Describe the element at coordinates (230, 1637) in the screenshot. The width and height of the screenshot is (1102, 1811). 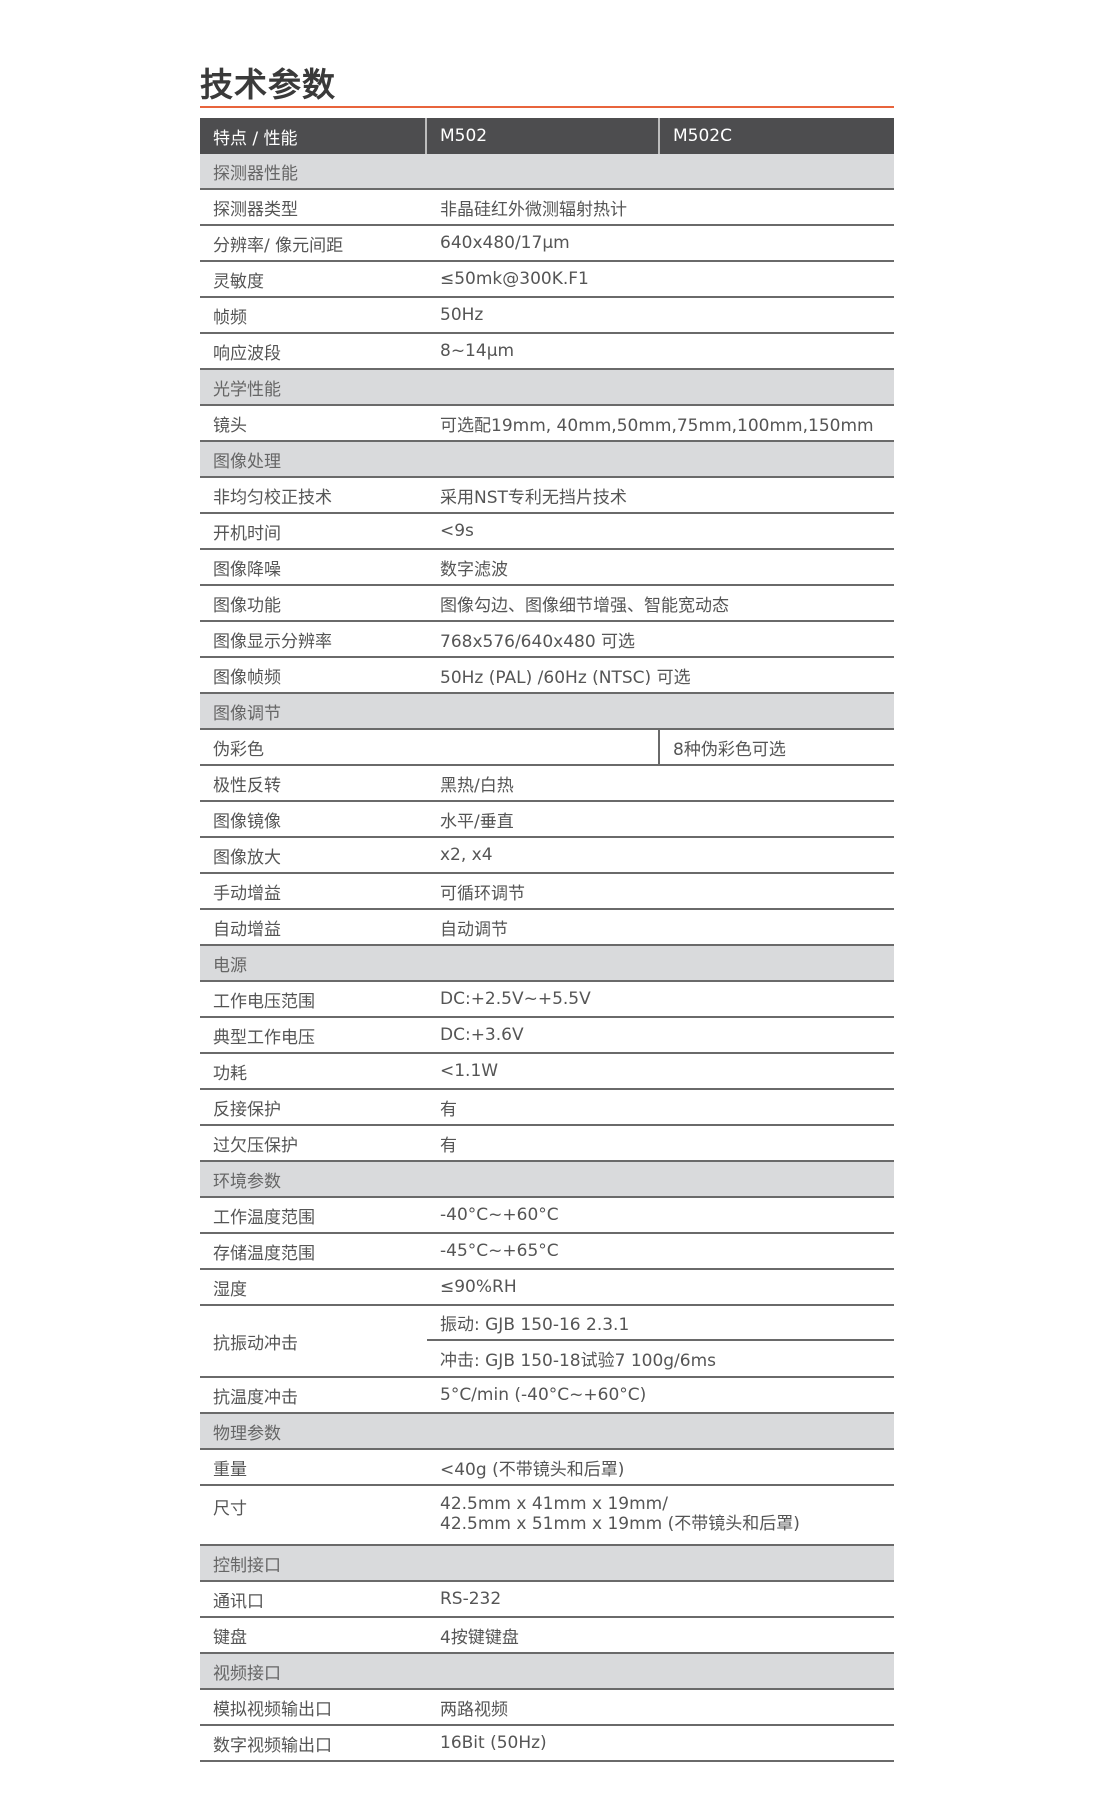
I see `row-label: 键盘` at that location.